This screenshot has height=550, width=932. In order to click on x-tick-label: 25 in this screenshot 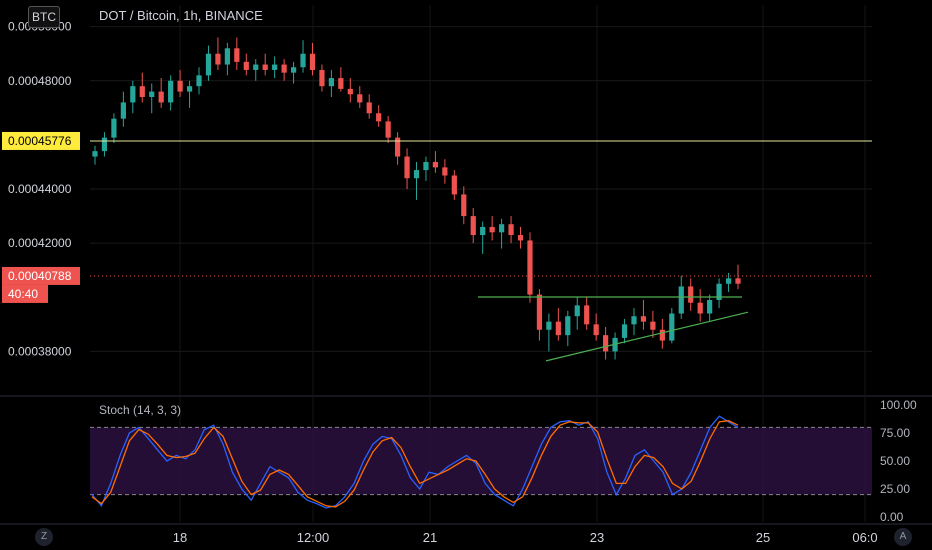, I will do `click(763, 537)`.